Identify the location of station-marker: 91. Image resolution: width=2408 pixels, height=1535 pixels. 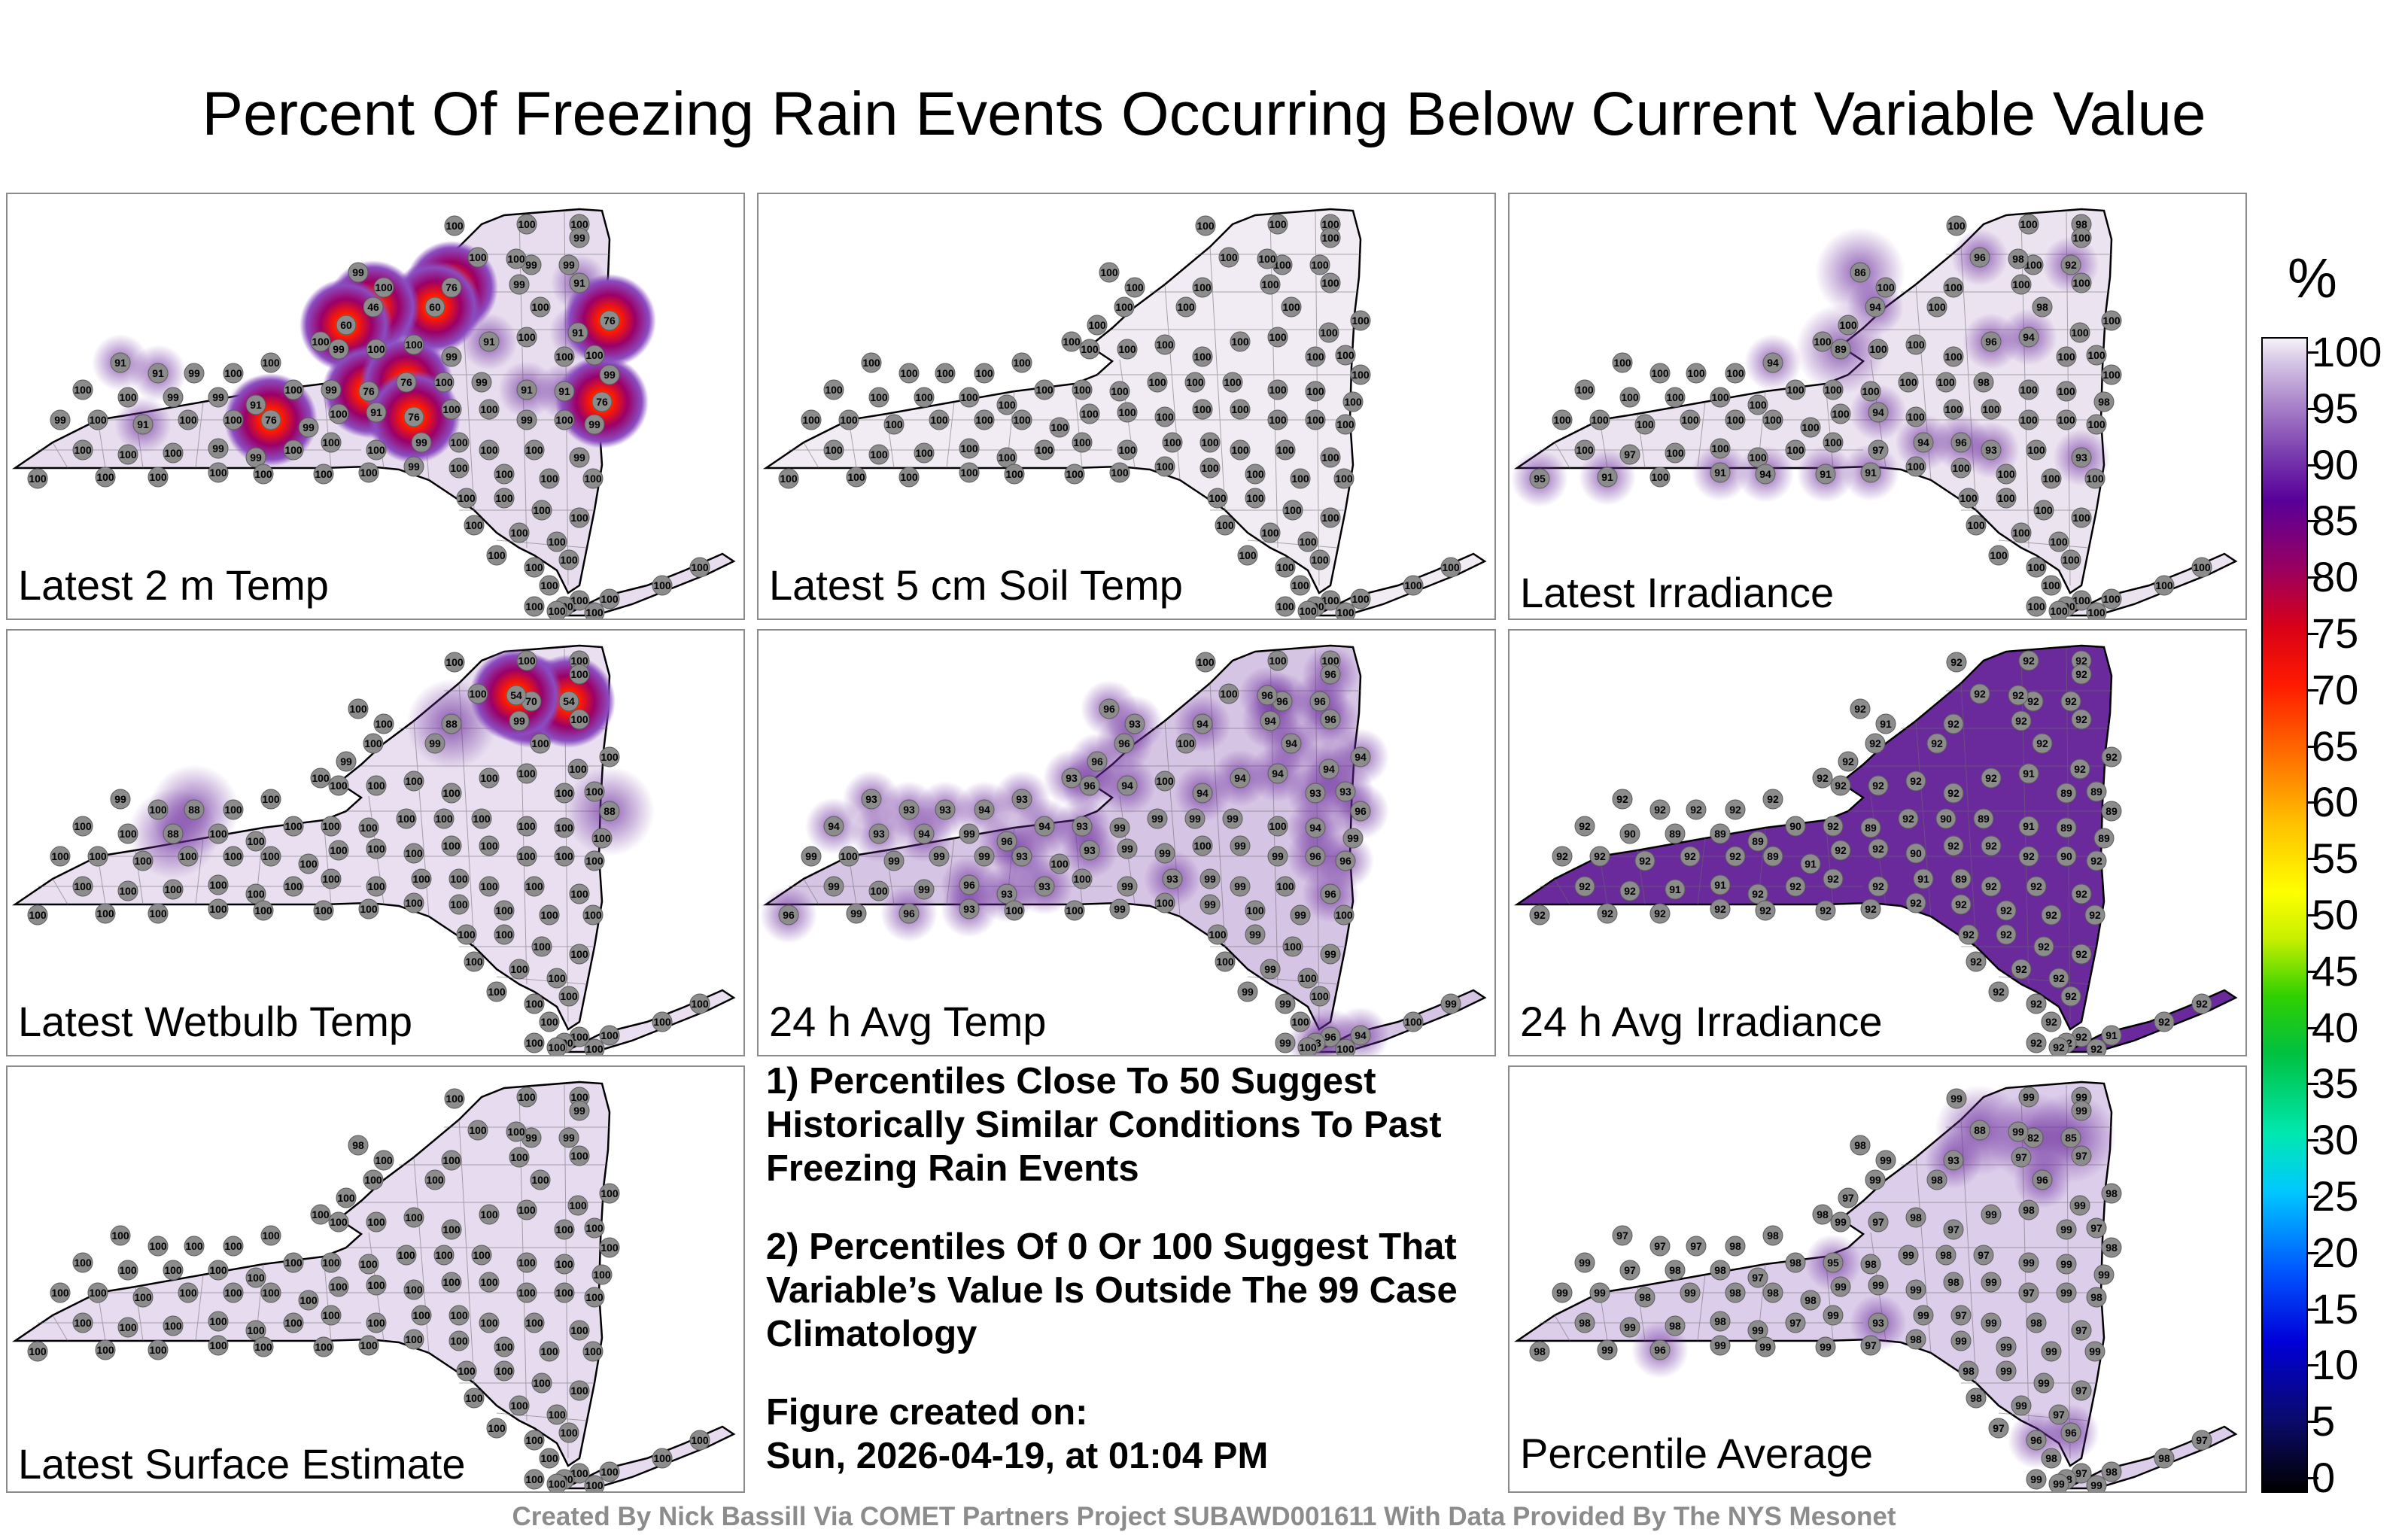
(577, 332).